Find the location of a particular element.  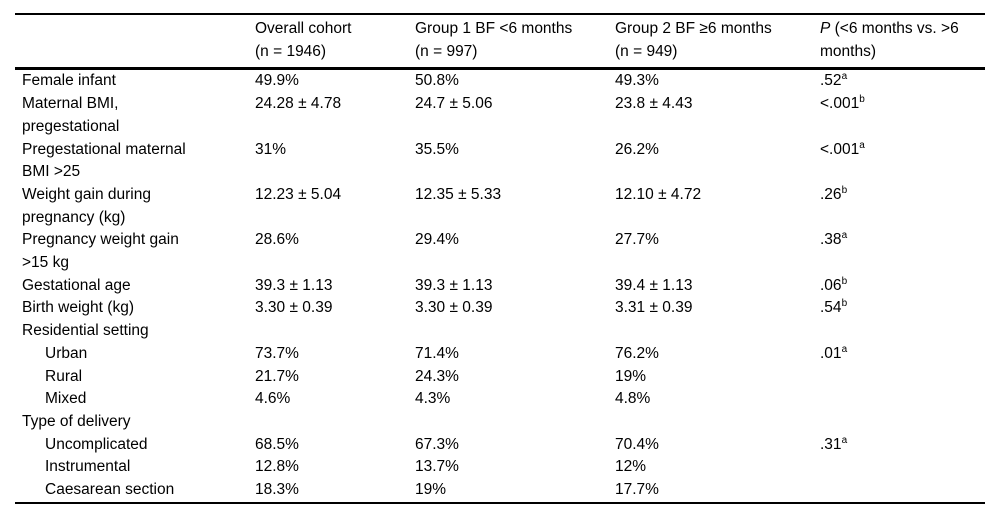

cell-p-value: .31a is located at coordinates (834, 443).